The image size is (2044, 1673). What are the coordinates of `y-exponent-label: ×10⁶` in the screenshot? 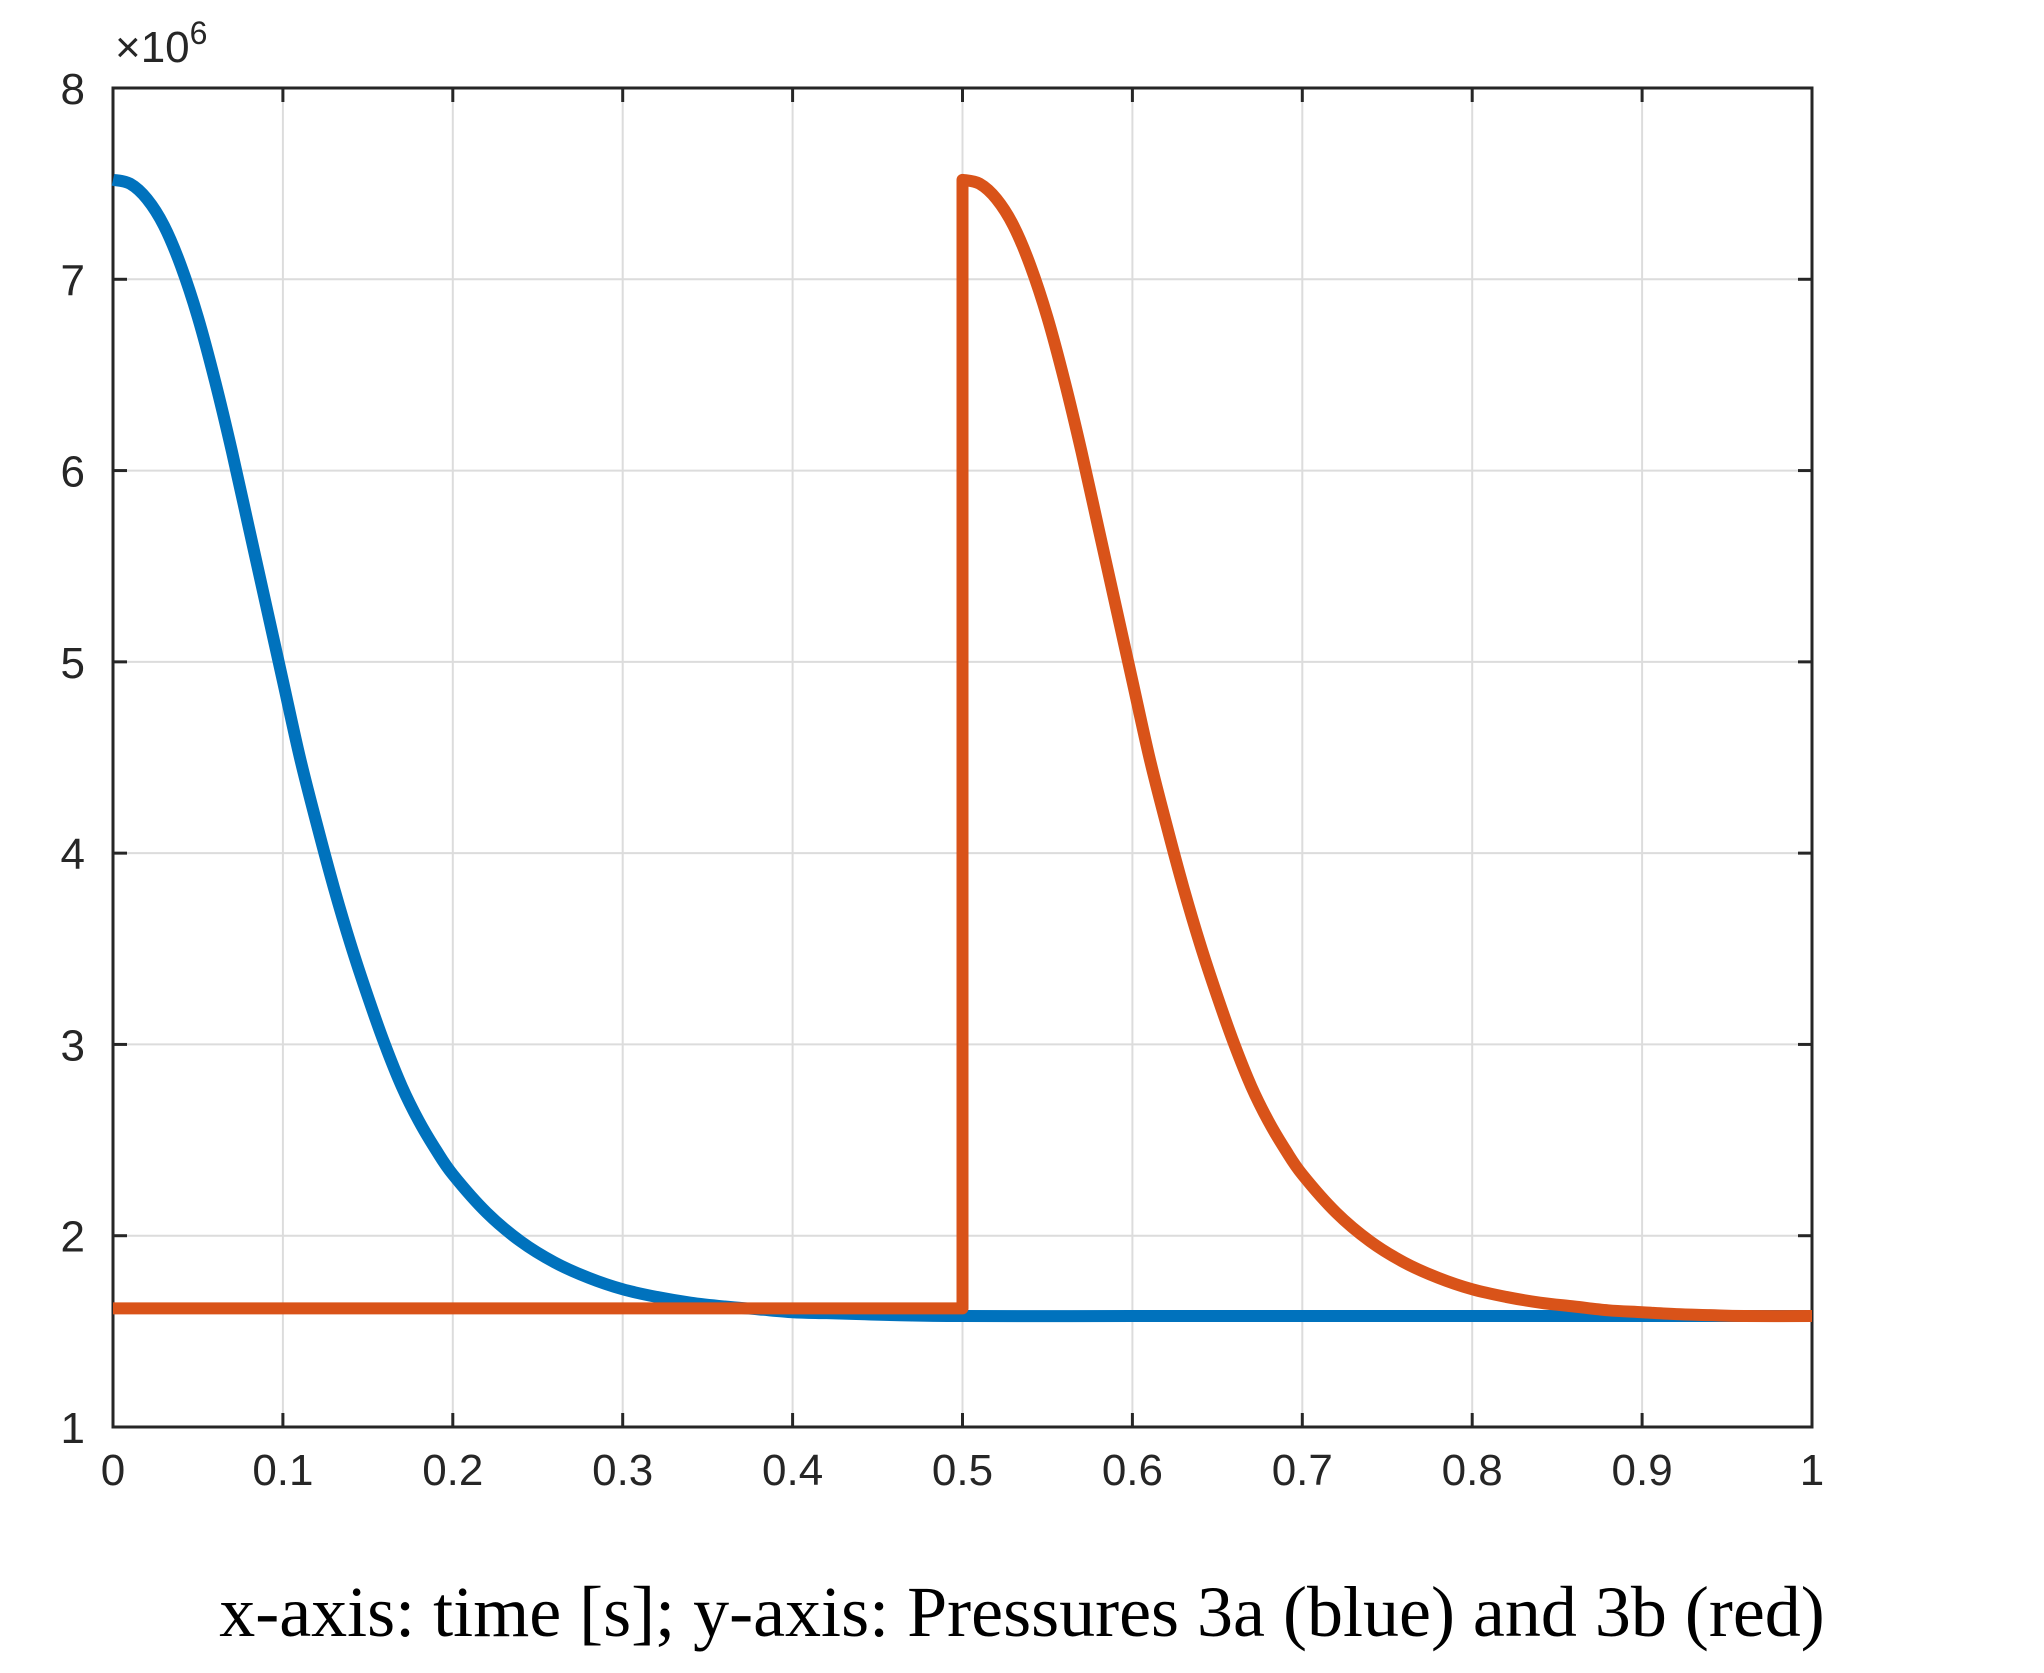 It's located at (161, 43).